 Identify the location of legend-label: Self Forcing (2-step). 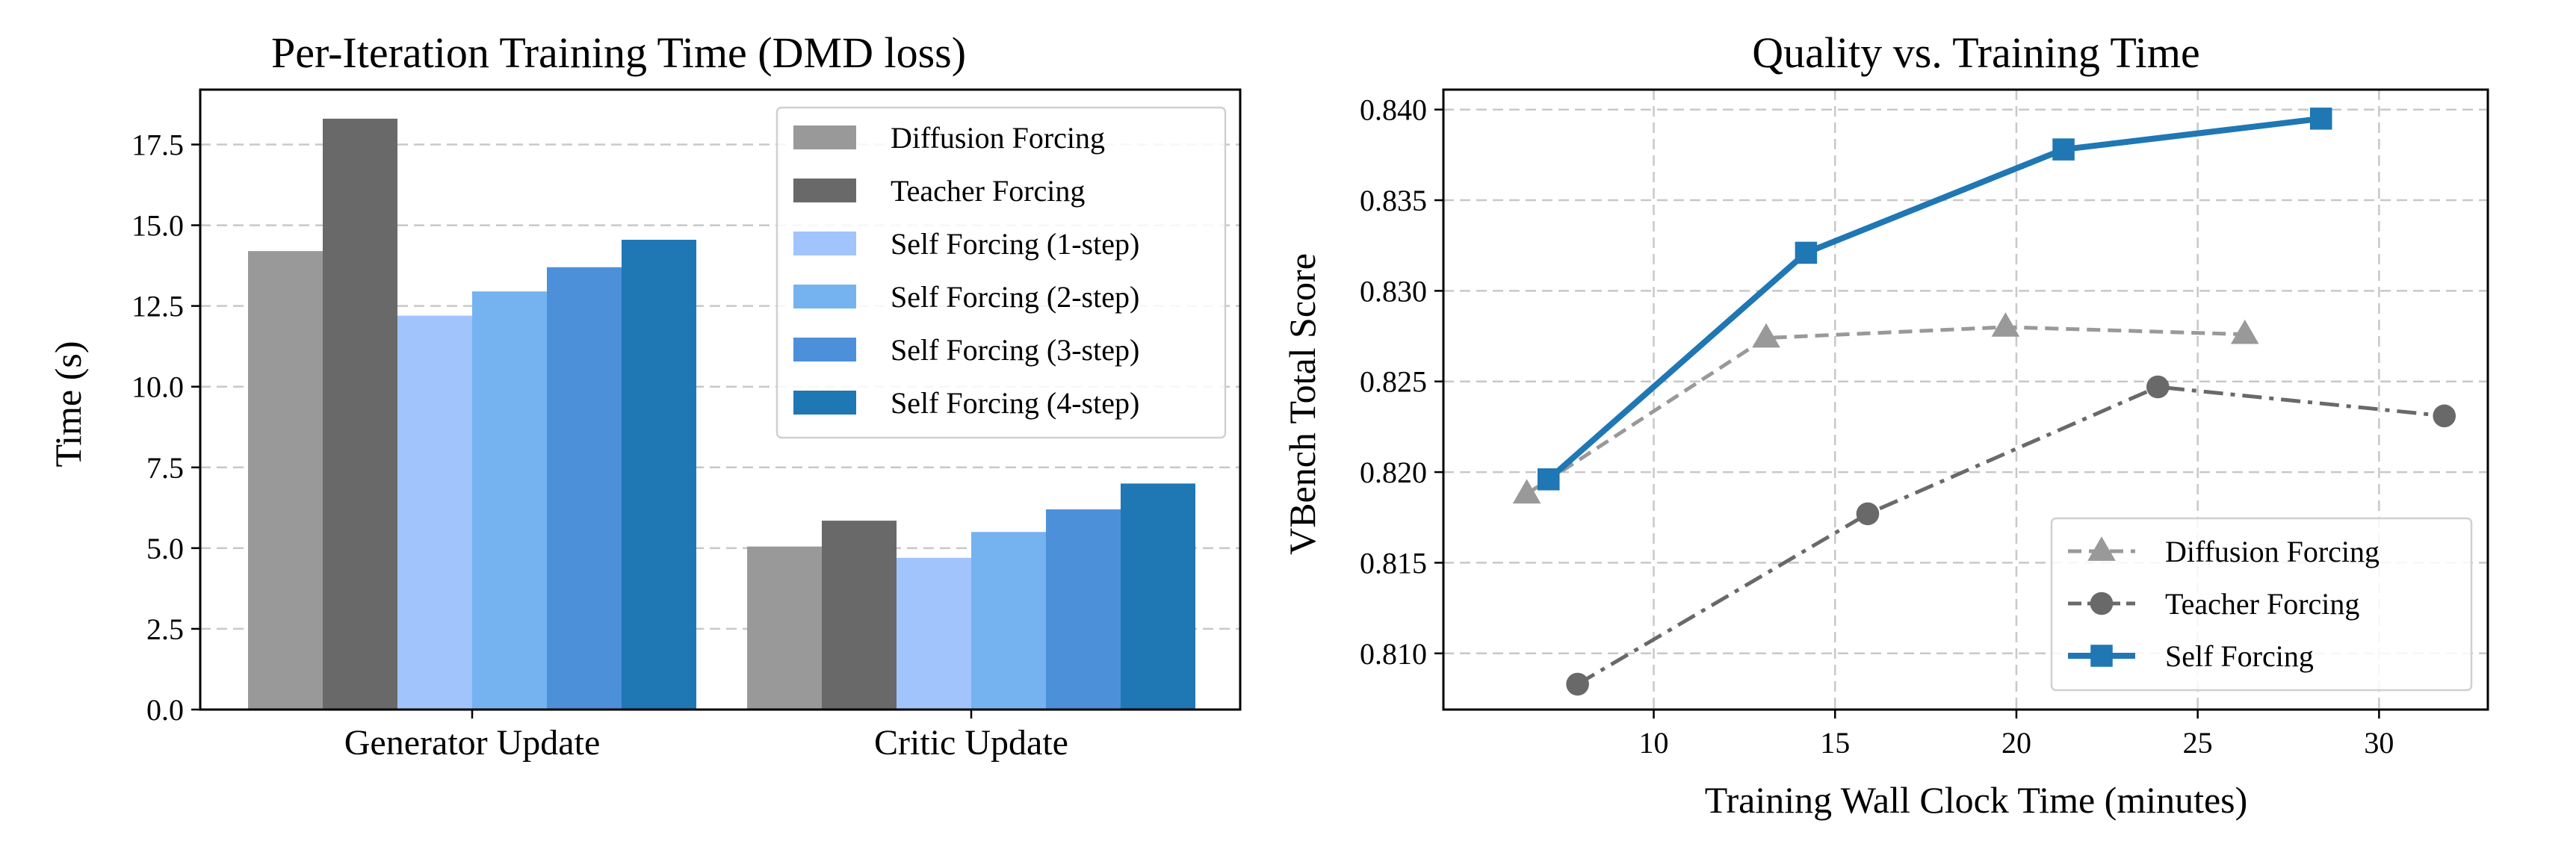
(1015, 297).